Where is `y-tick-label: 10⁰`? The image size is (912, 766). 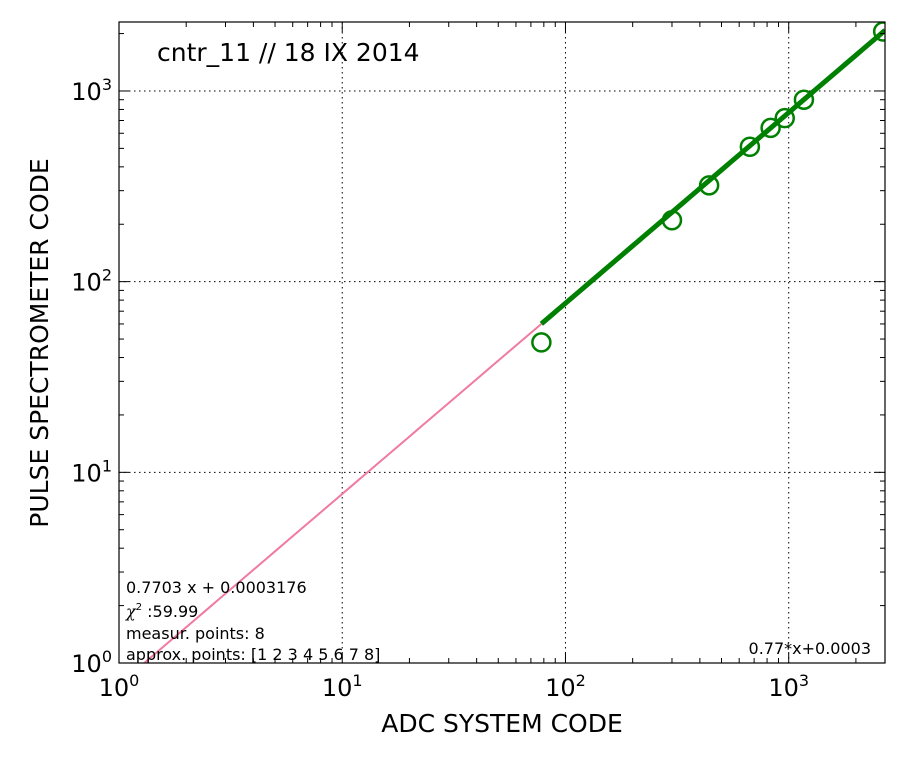 y-tick-label: 10⁰ is located at coordinates (91, 662).